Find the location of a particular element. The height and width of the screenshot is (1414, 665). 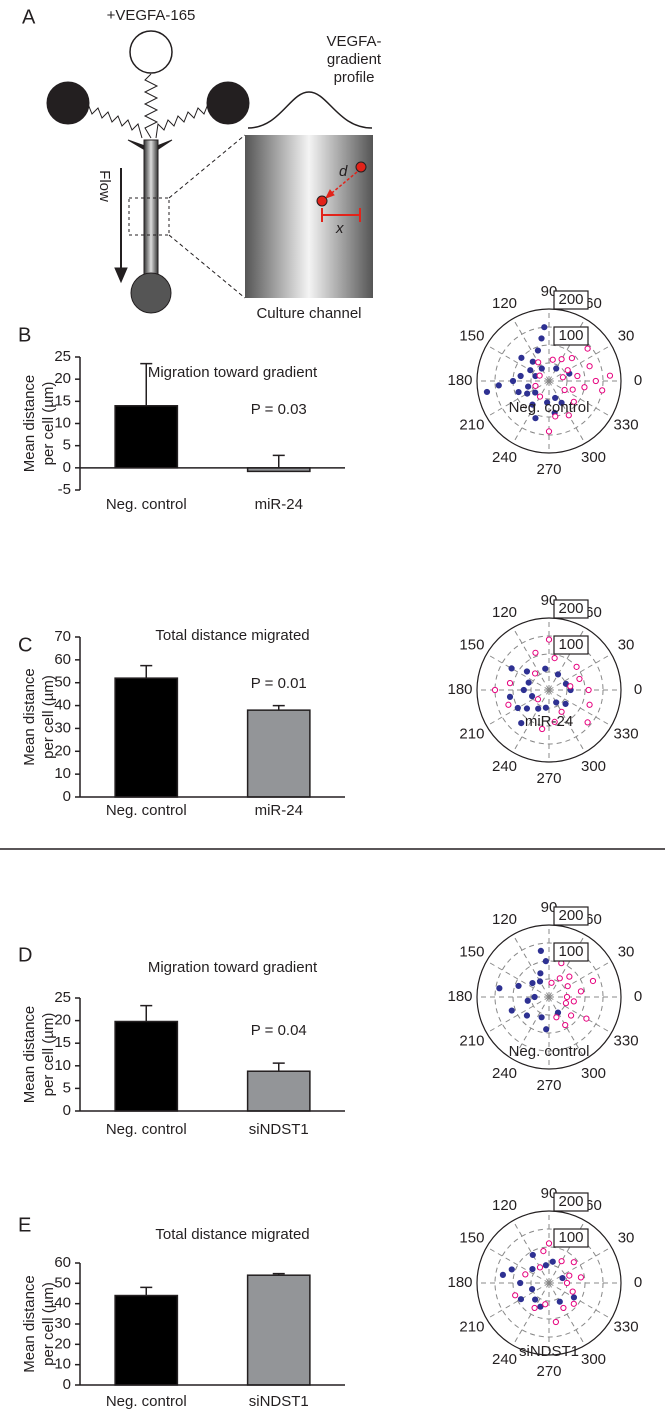

angle-label: 90 is located at coordinates (549, 291).